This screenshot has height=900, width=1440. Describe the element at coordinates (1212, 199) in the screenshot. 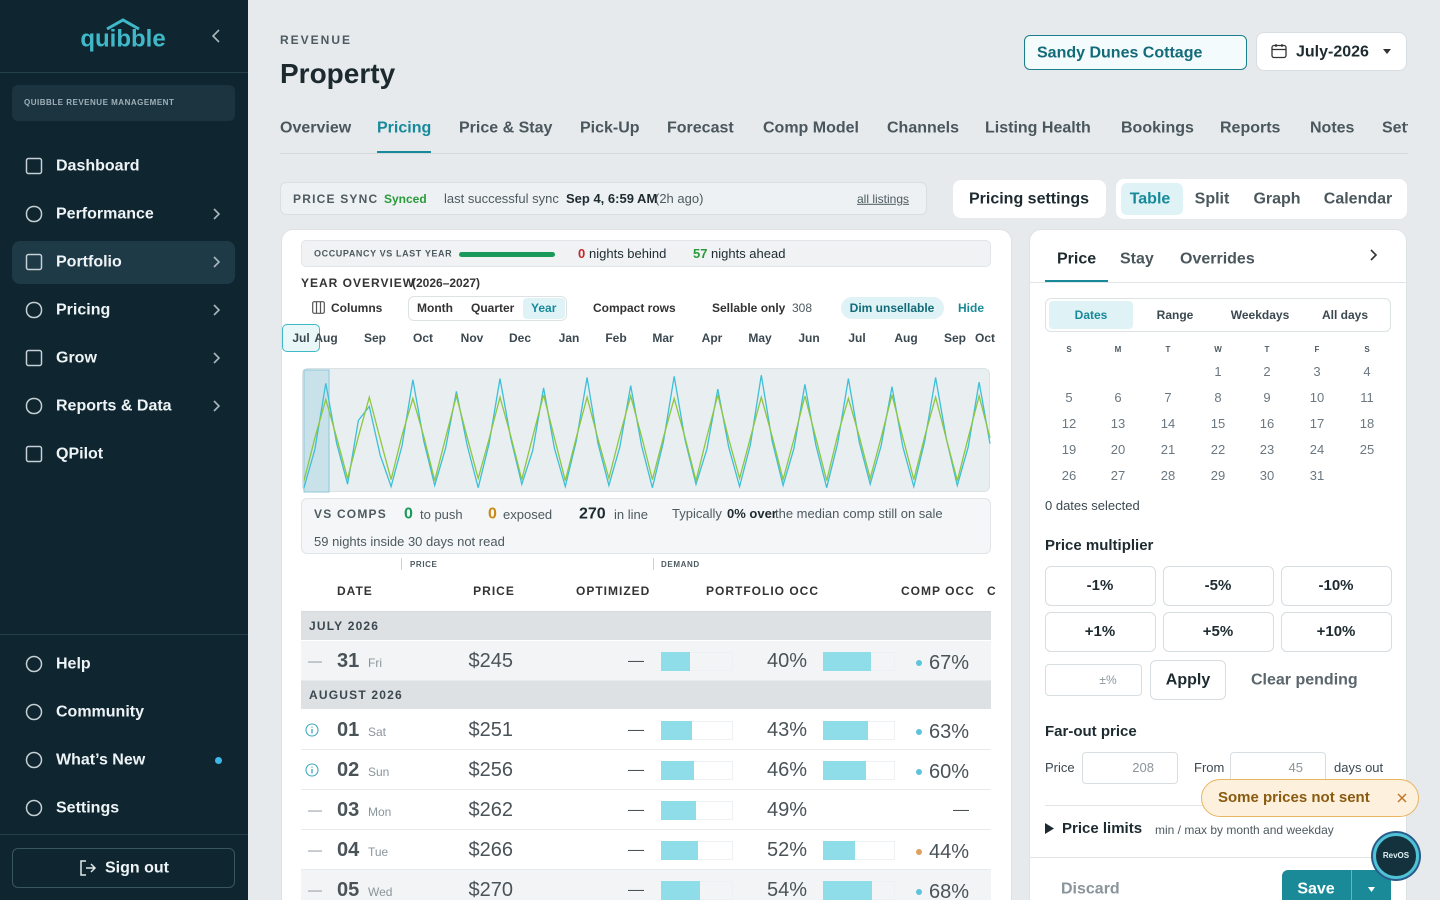

I see `view-option: Split` at that location.